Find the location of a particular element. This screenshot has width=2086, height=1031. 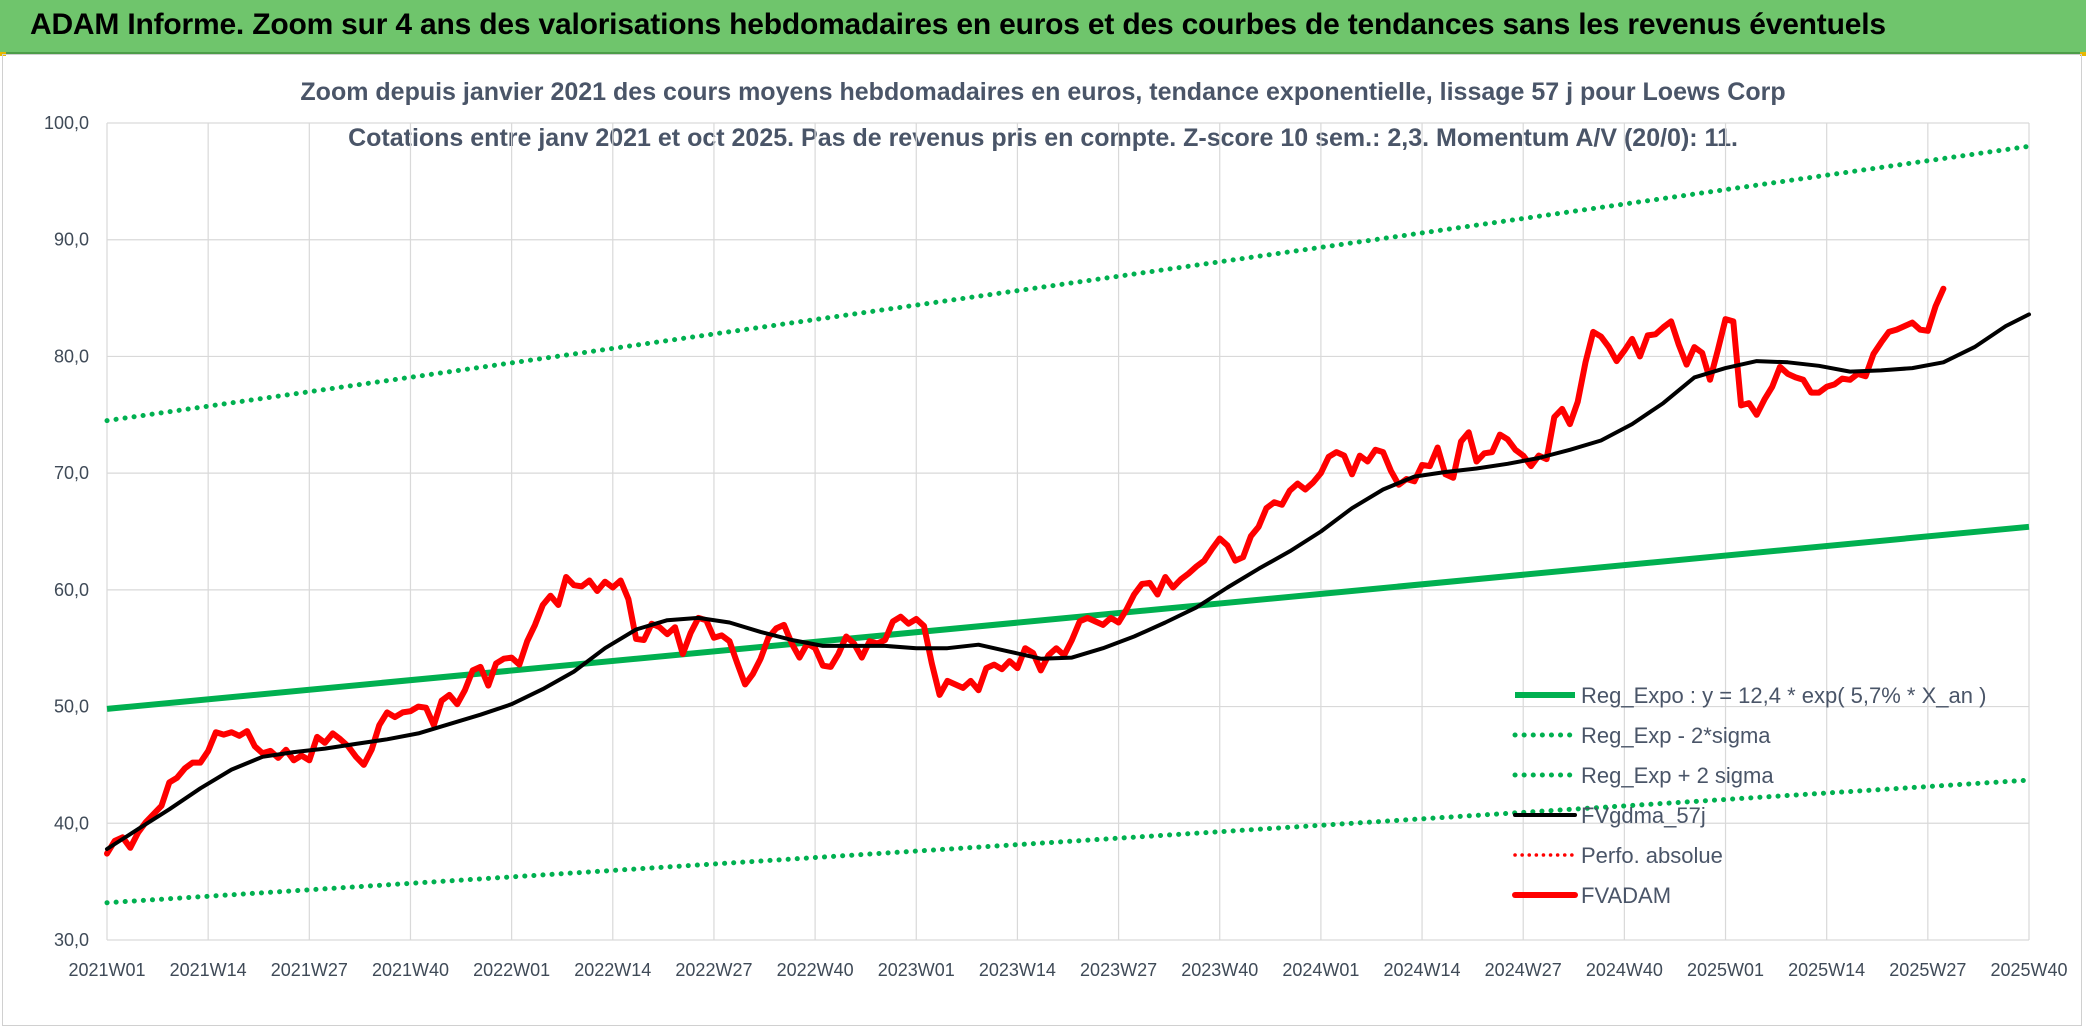

x-tick-label: 2021W27 is located at coordinates (309, 970).